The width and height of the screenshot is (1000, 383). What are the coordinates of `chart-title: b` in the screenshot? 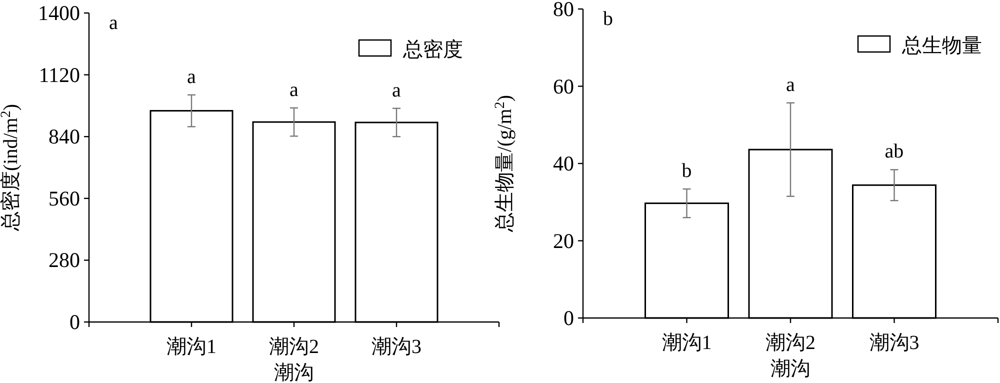 It's located at (608, 19).